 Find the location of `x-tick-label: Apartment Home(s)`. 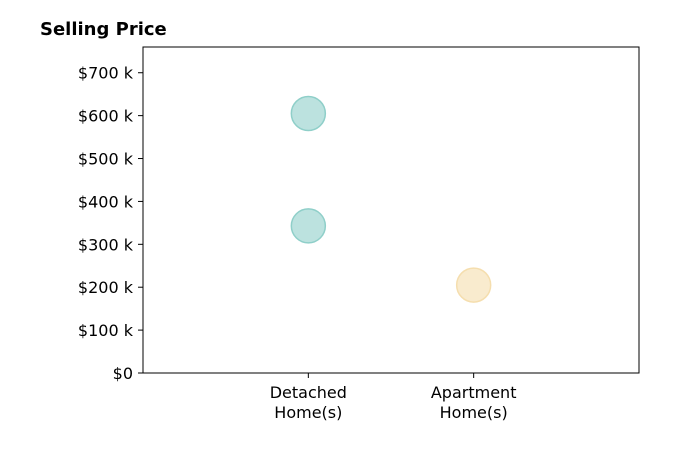

x-tick-label: Apartment Home(s) is located at coordinates (474, 402).